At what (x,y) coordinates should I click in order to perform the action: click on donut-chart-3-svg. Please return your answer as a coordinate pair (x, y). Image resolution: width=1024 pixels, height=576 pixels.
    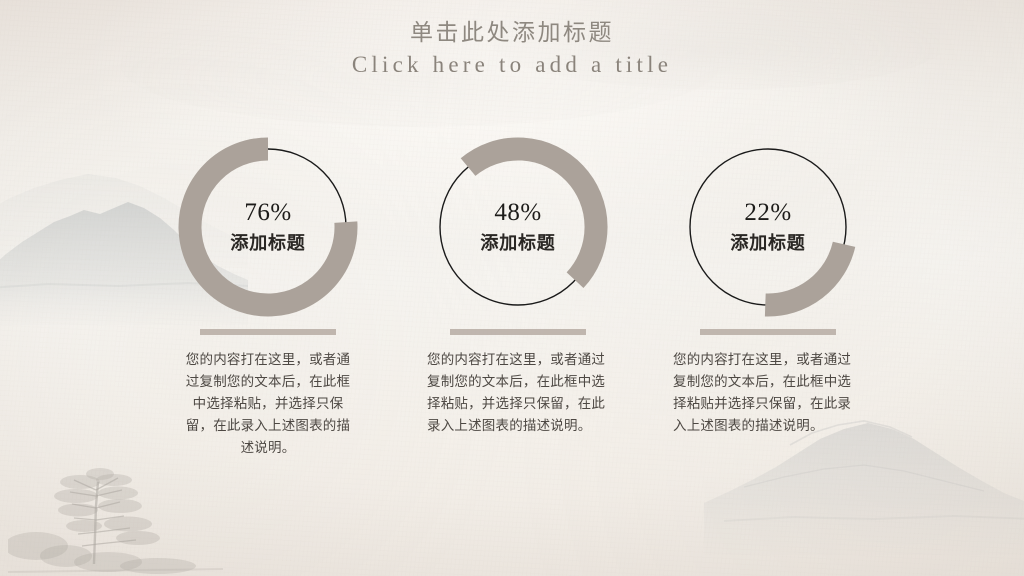
    Looking at the image, I should click on (772, 232).